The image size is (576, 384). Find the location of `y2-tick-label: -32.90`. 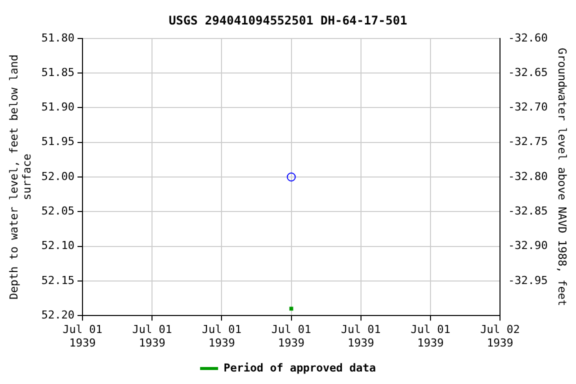

y2-tick-label: -32.90 is located at coordinates (528, 245).